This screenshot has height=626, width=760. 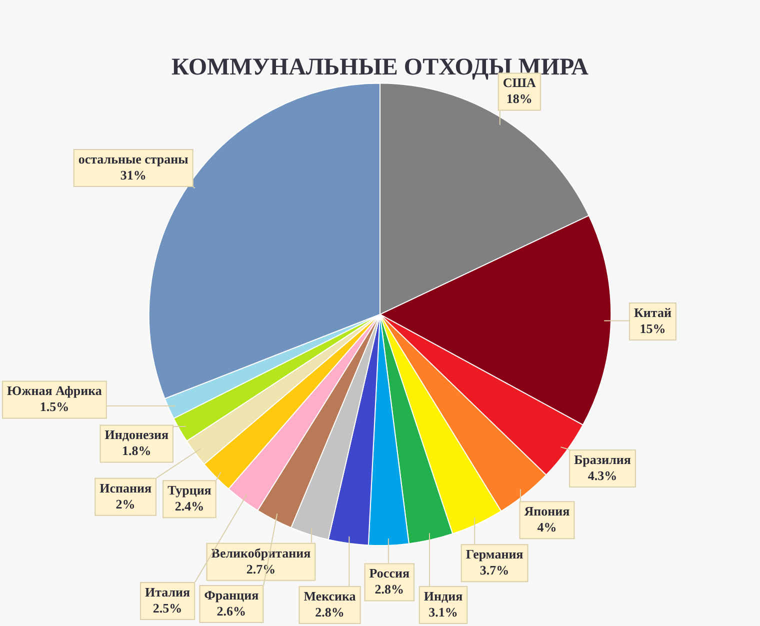 I want to click on slice-label: Италия, so click(x=167, y=592).